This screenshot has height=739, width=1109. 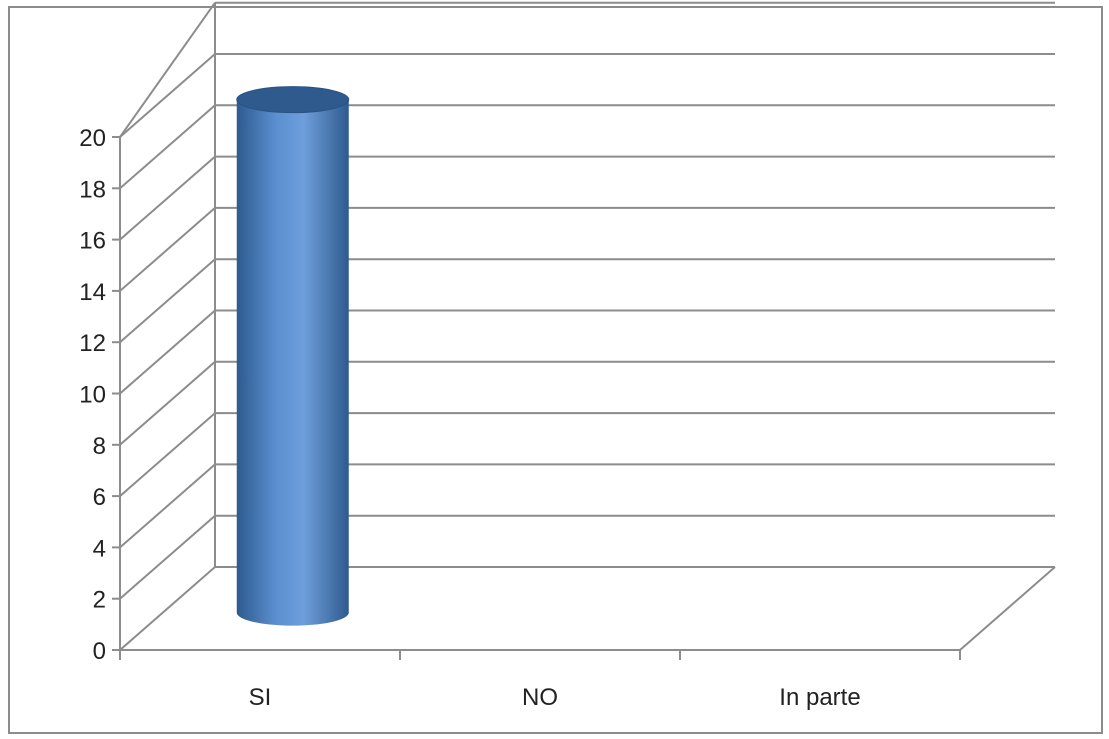 What do you see at coordinates (293, 100) in the screenshot?
I see `bar-top-cap` at bounding box center [293, 100].